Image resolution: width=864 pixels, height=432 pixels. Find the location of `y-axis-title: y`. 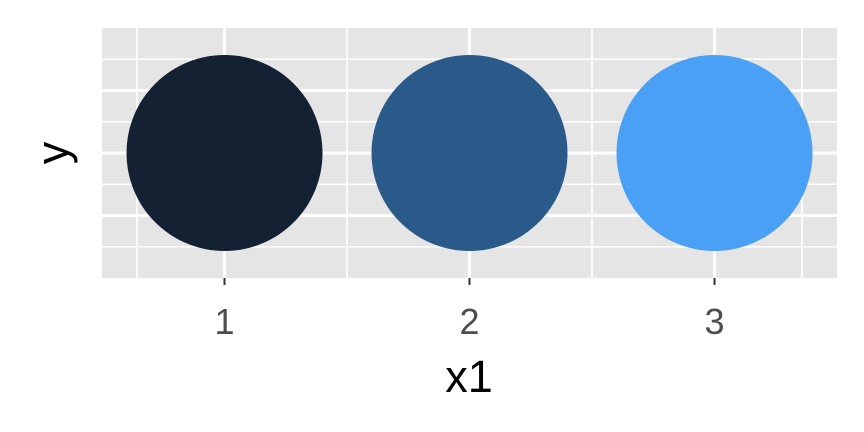

y-axis-title: y is located at coordinates (52, 152).